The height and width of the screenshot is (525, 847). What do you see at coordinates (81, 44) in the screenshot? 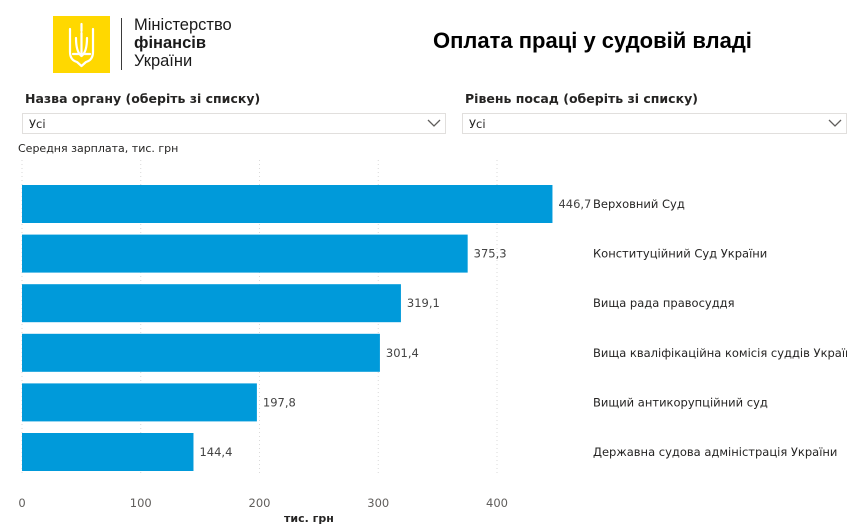
I see `trident-icon` at bounding box center [81, 44].